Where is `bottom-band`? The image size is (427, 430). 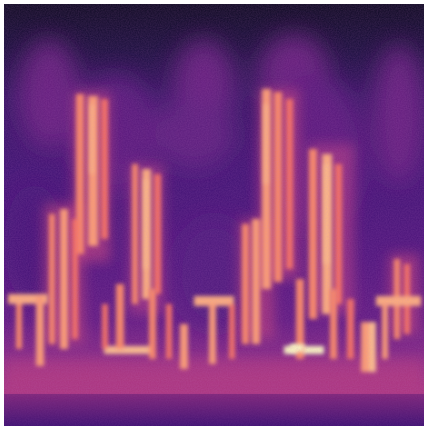 bottom-band is located at coordinates (214, 410).